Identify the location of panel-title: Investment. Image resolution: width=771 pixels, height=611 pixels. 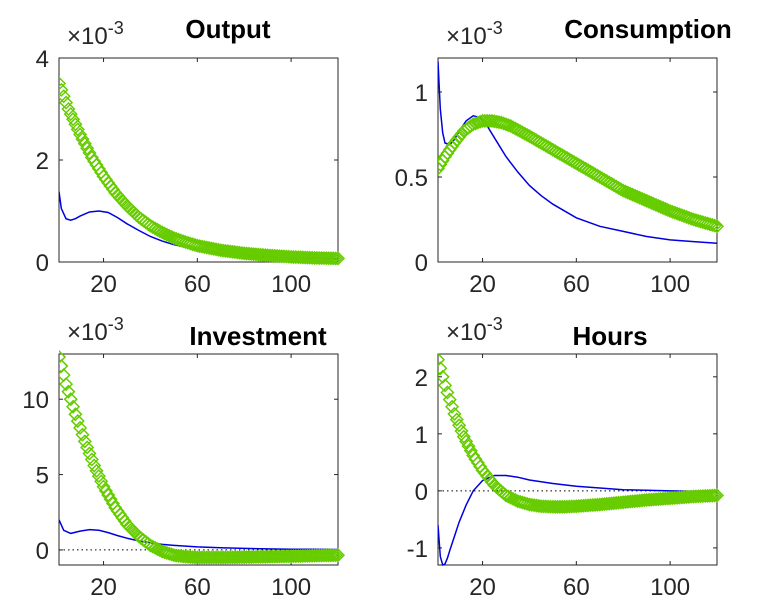
(258, 336).